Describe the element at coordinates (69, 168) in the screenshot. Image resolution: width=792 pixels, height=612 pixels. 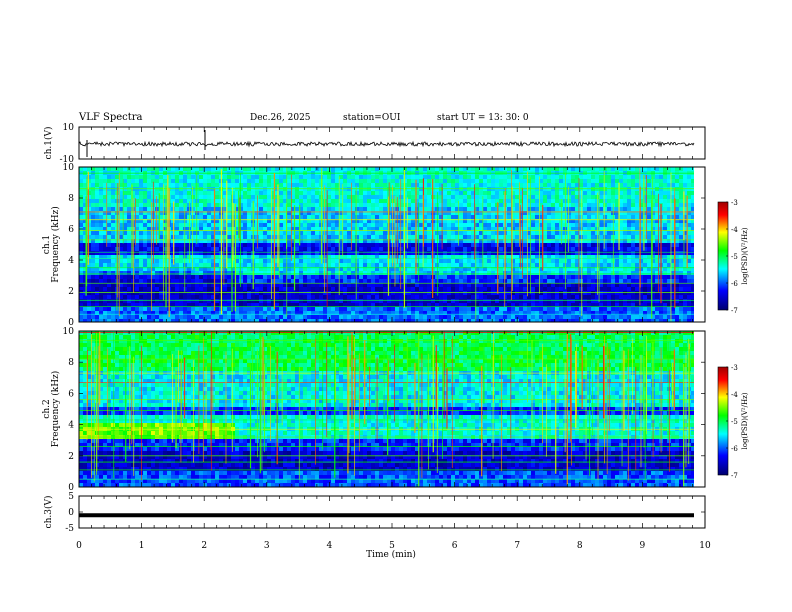
I see `ch1-spectrogram-ytick-label: 10` at that location.